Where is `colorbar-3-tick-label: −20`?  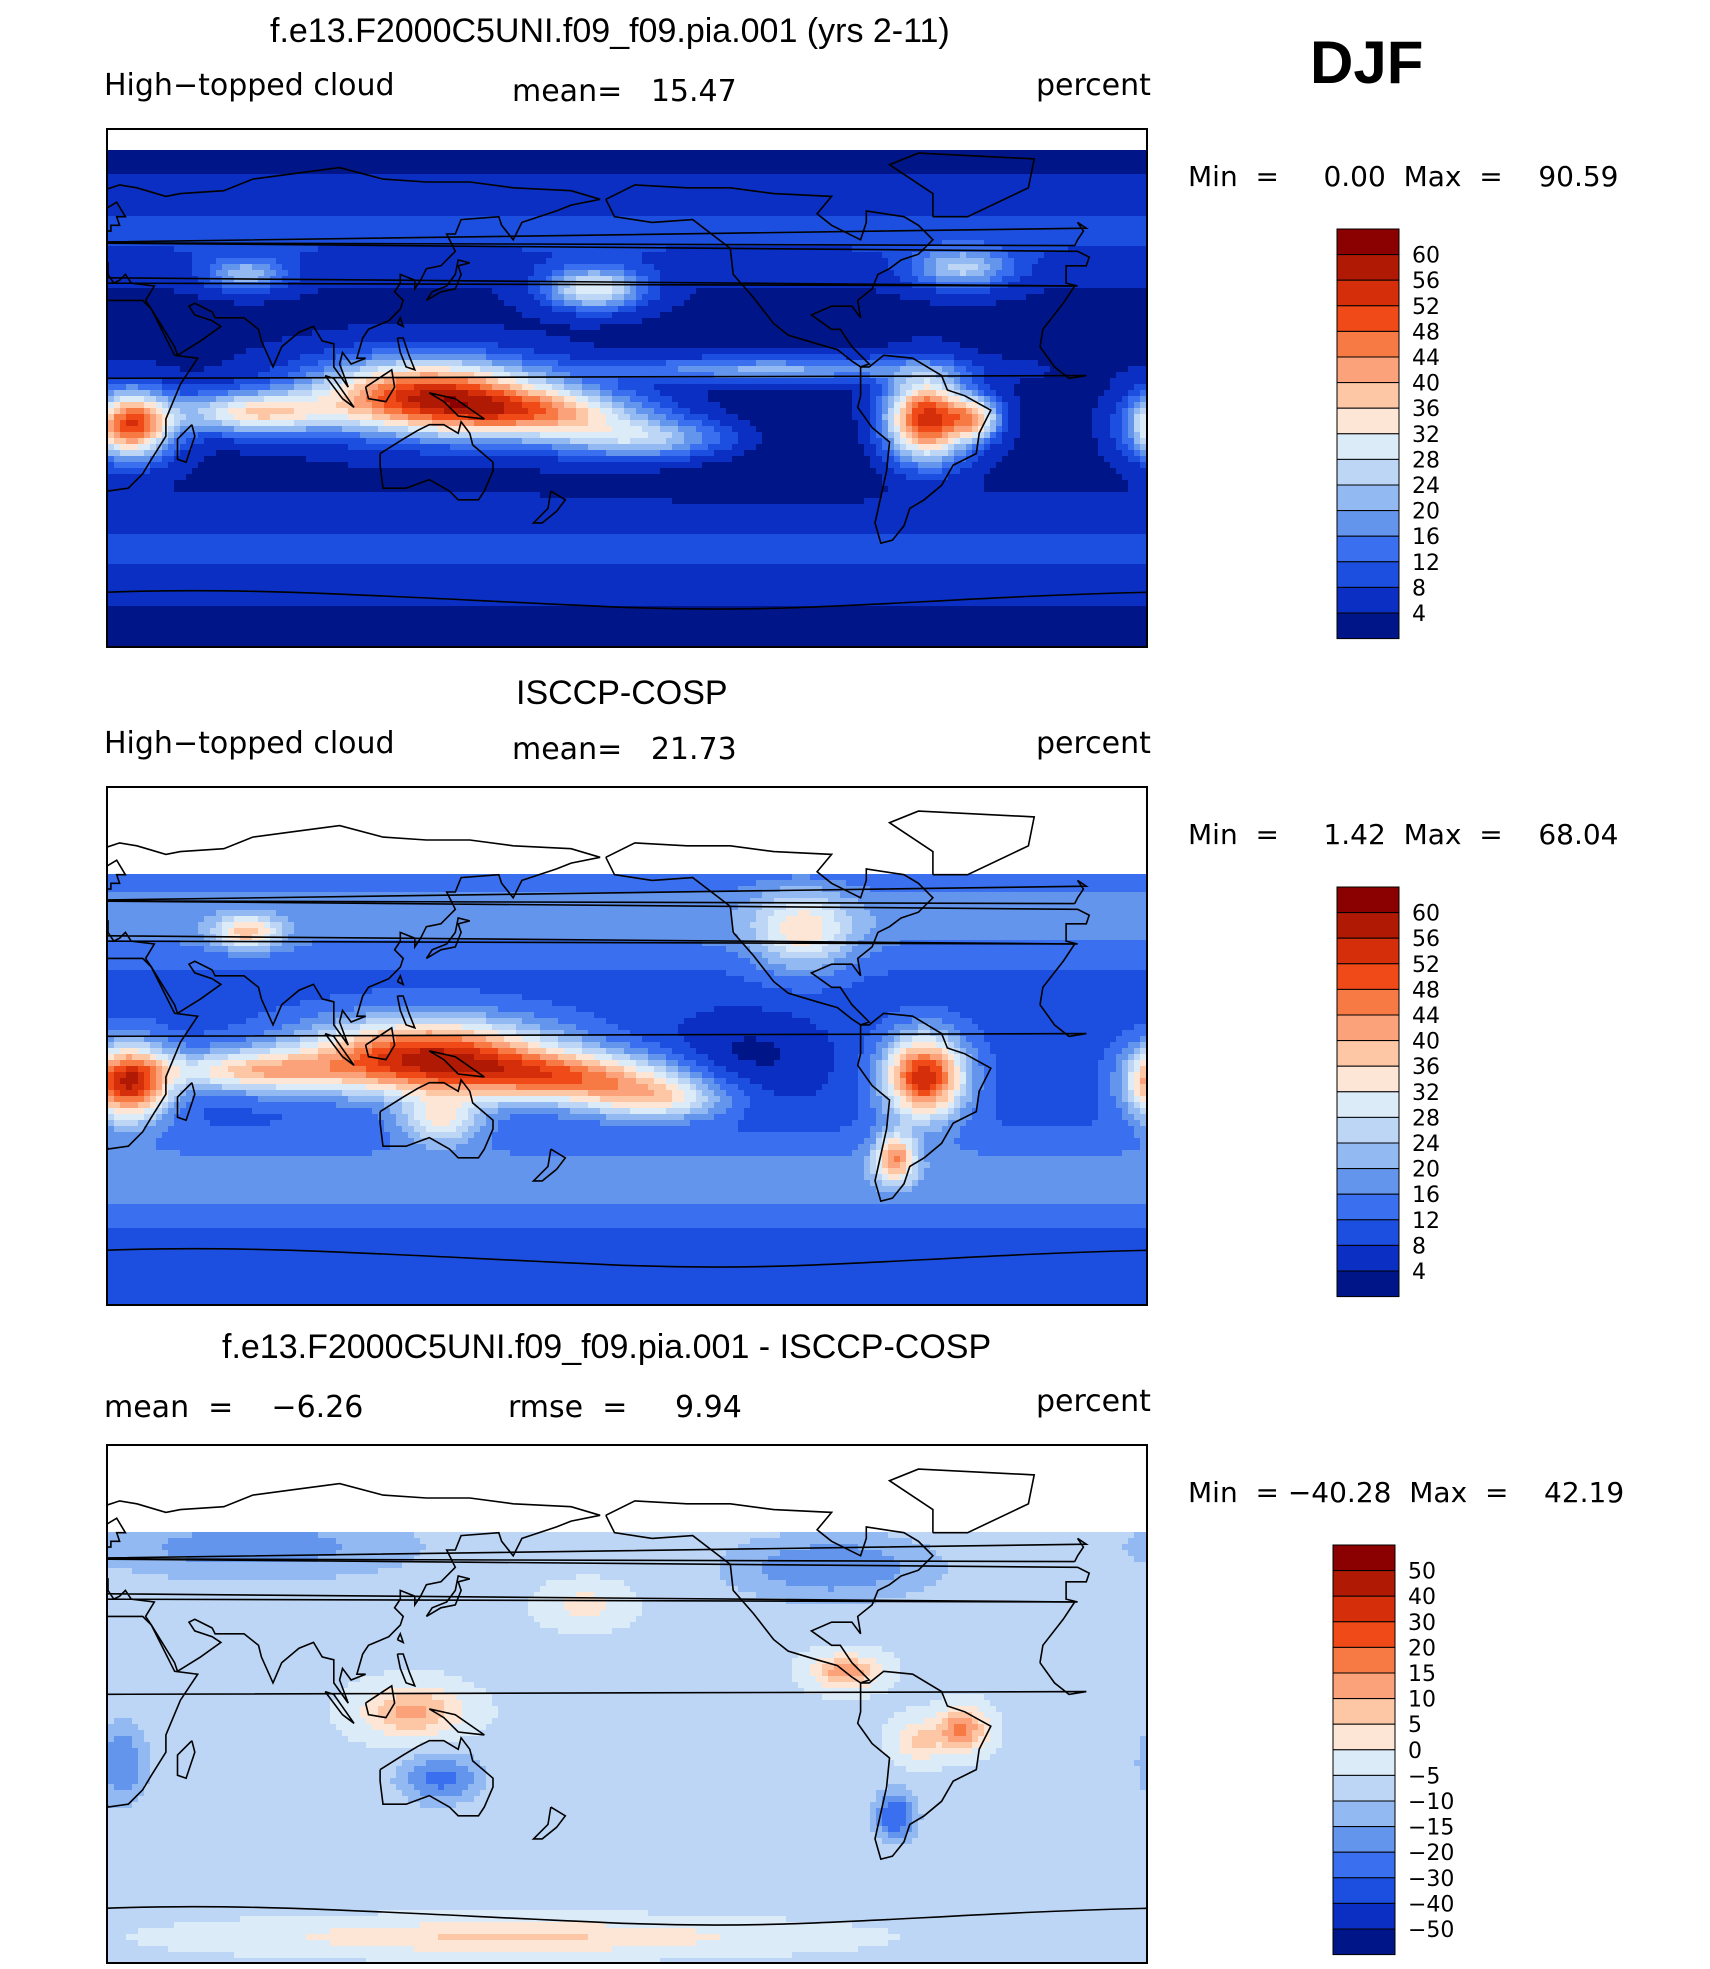
colorbar-3-tick-label: −20 is located at coordinates (1431, 1853).